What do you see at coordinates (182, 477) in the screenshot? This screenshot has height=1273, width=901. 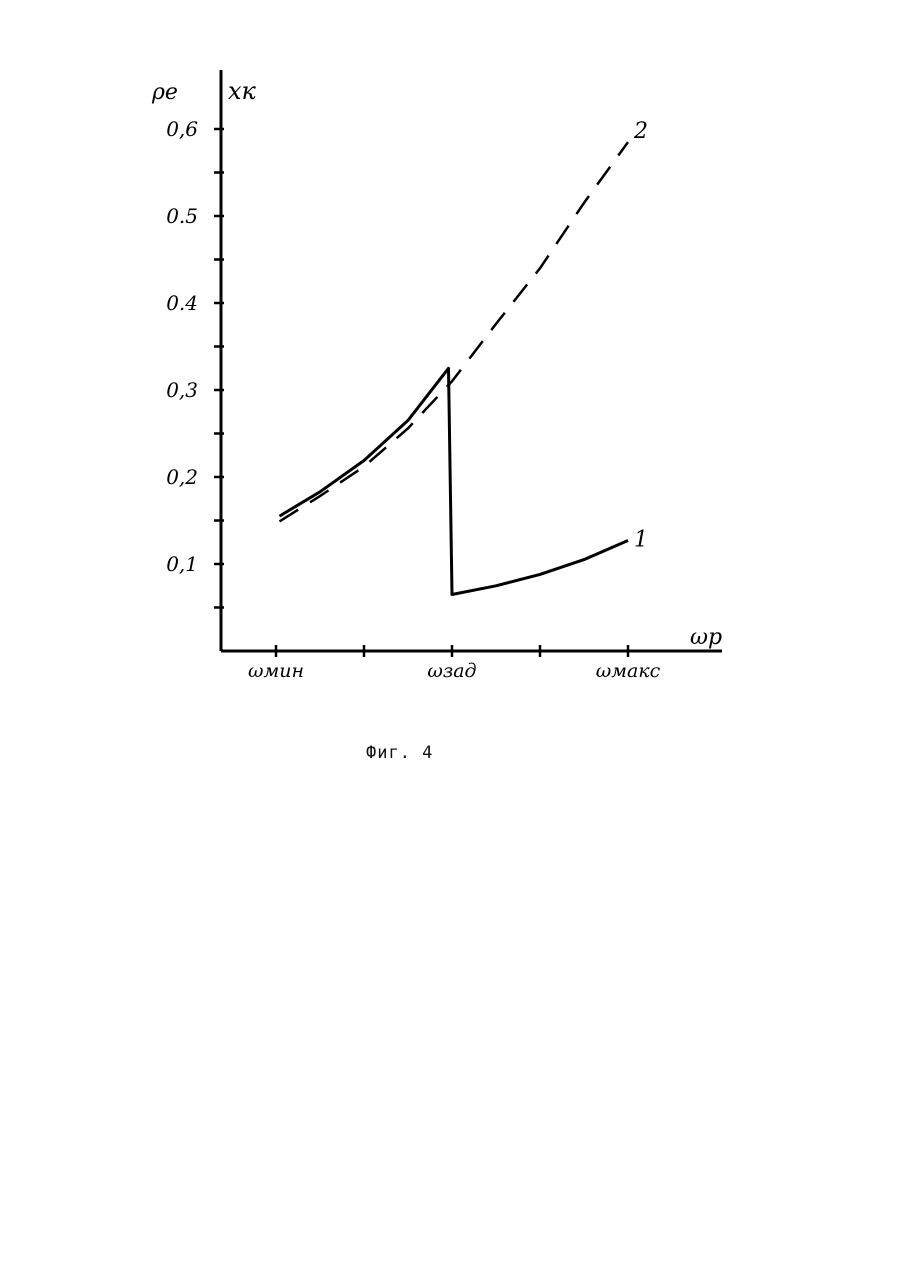 I see `y-tick-label: 0,2` at bounding box center [182, 477].